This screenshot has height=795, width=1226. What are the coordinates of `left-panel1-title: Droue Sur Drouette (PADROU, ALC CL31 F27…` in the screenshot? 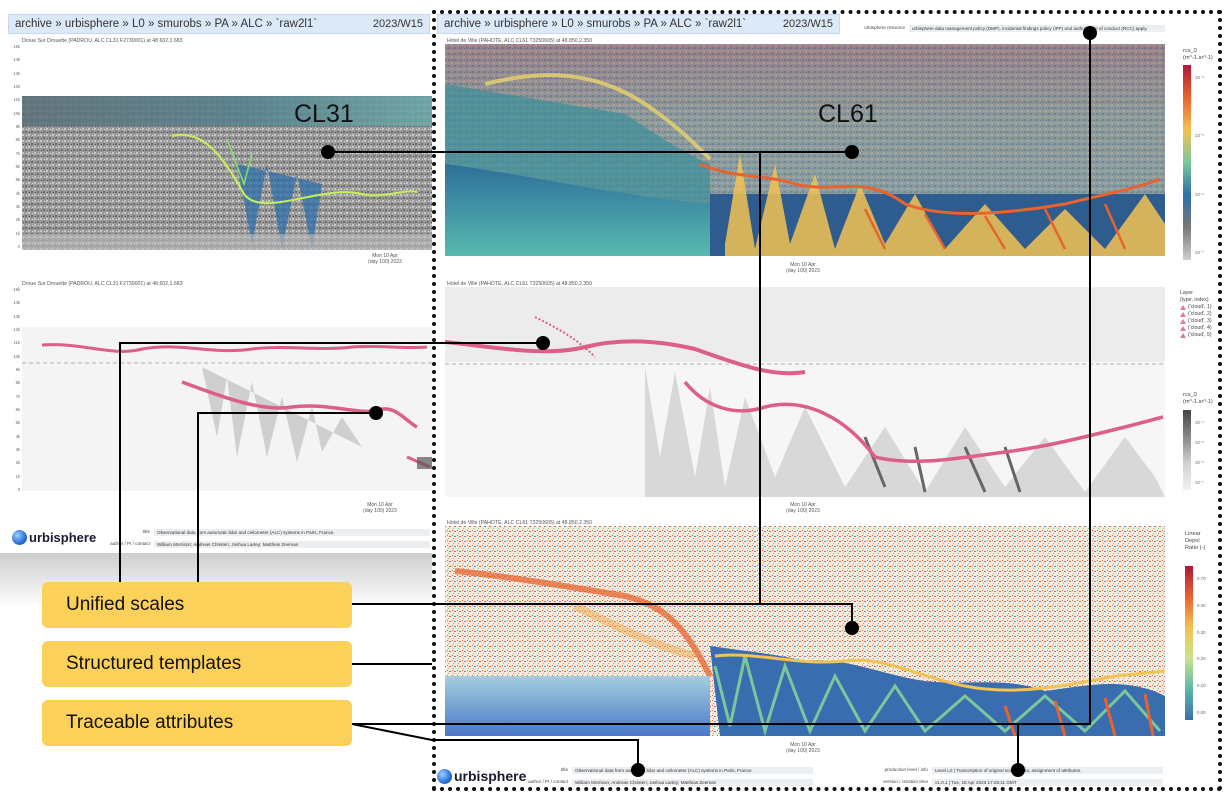 It's located at (102, 41).